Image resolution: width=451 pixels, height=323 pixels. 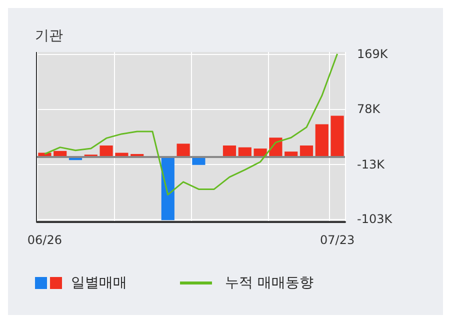 I want to click on y-tick-label: -103K, so click(x=375, y=219).